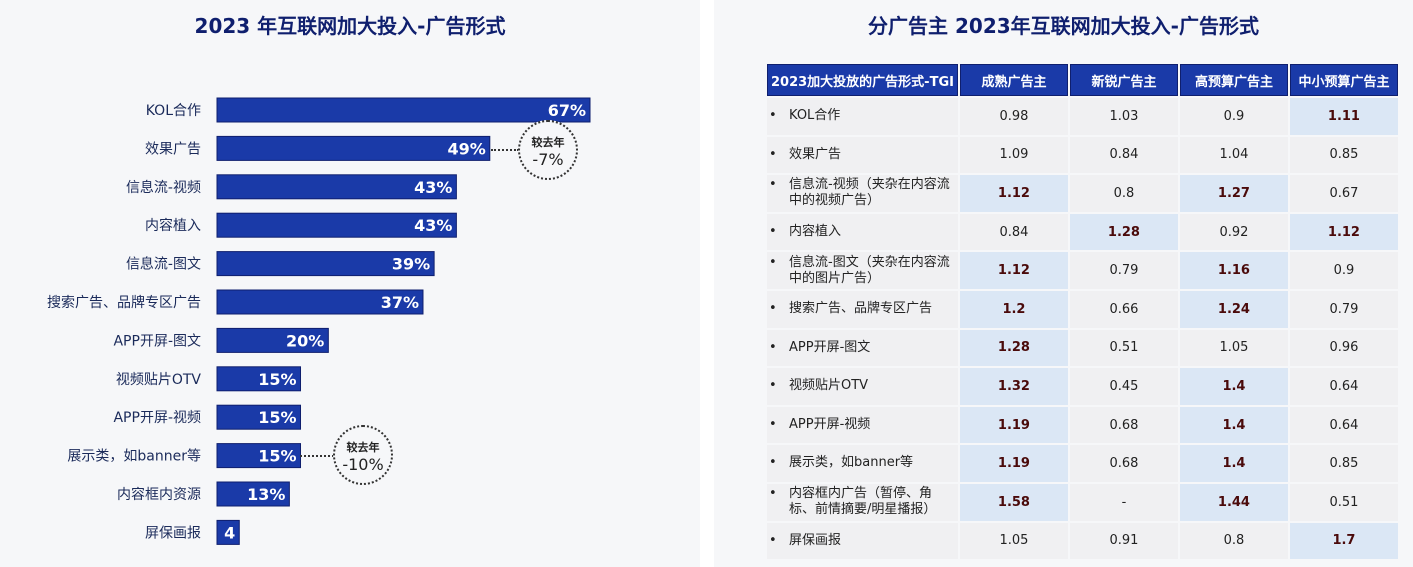 The height and width of the screenshot is (567, 1413). What do you see at coordinates (862, 270) in the screenshot?
I see `row-label: • 信息流-图文（夹杂在内容流中的图片广告）` at bounding box center [862, 270].